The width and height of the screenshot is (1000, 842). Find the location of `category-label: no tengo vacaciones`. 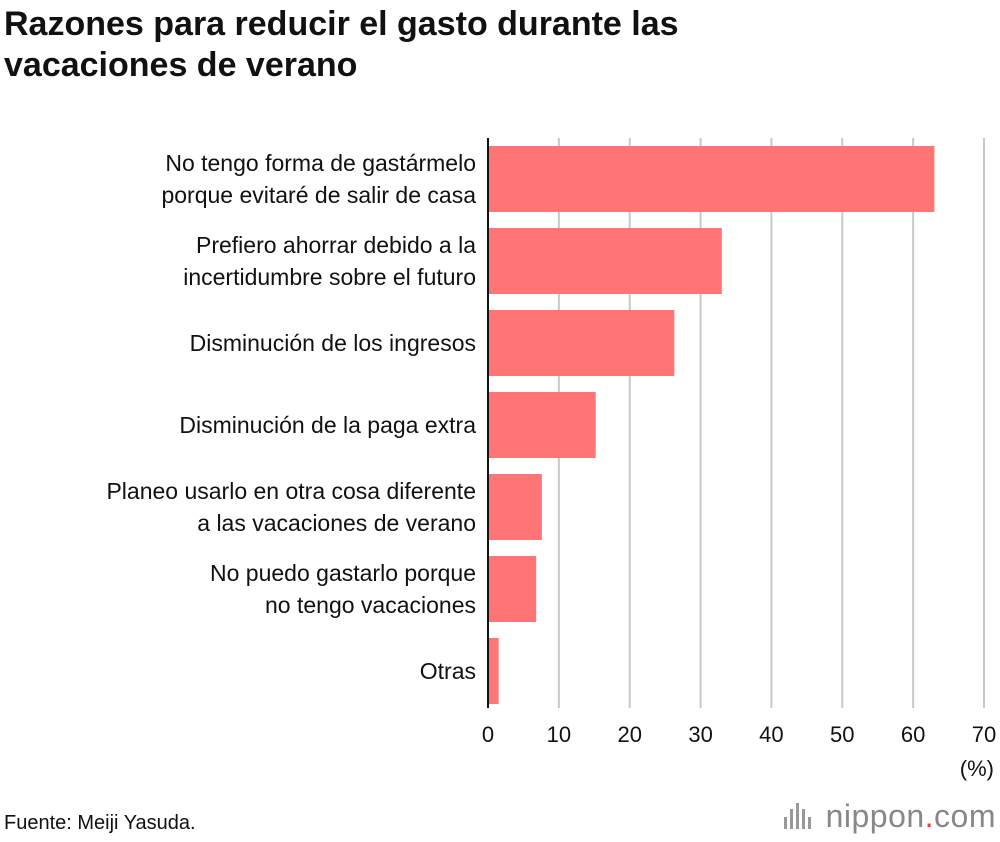

category-label: no tengo vacaciones is located at coordinates (370, 605).